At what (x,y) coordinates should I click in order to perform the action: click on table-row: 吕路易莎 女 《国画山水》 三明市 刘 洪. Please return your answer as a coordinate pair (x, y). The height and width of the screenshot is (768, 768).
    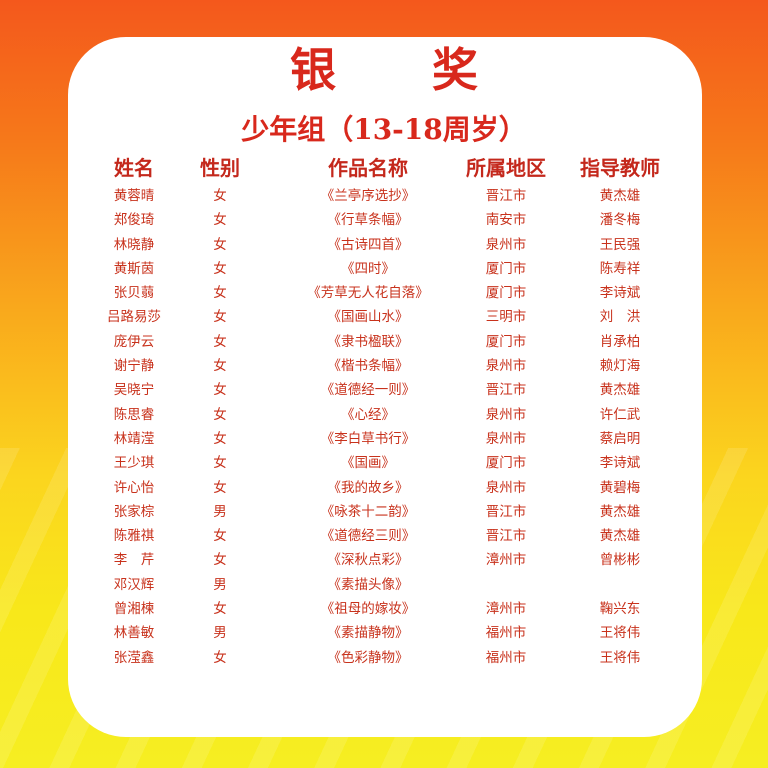
    Looking at the image, I should click on (384, 317).